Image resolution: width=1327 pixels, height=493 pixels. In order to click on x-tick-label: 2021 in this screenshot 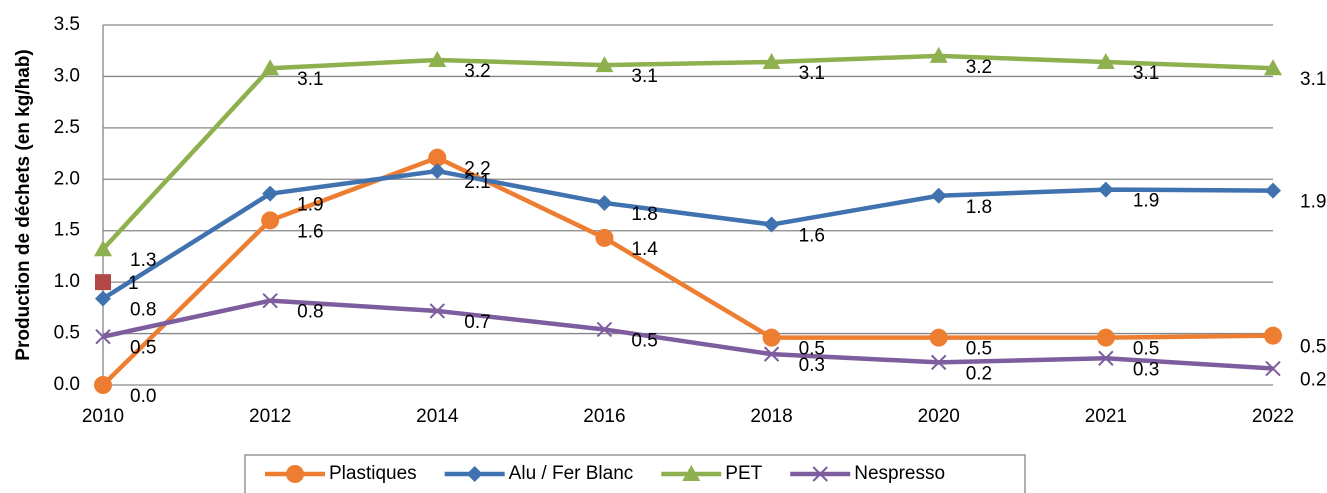, I will do `click(1106, 416)`.